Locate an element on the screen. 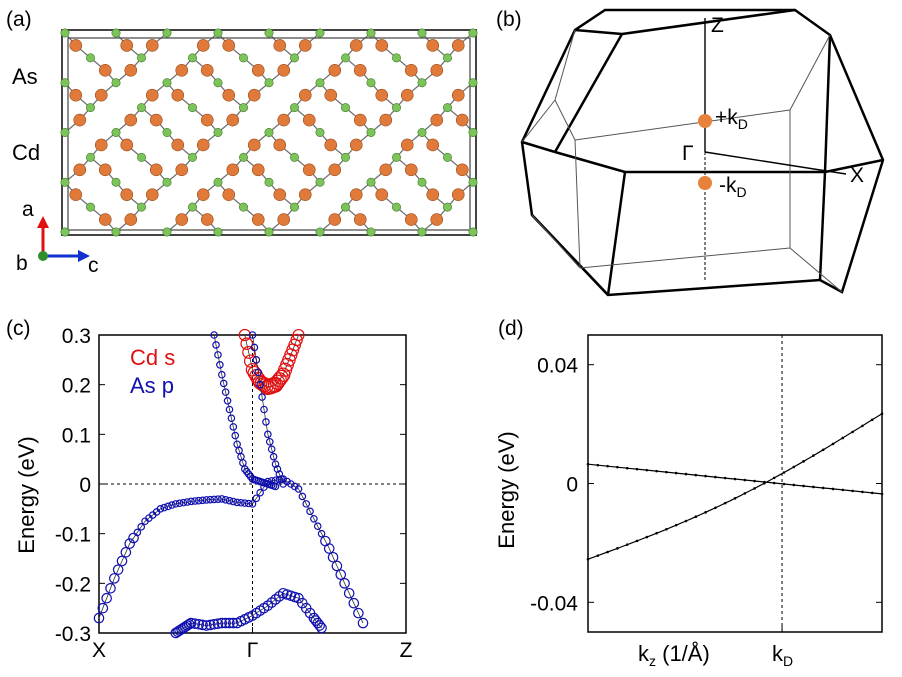 This screenshot has width=902, height=677. plot-frame-d is located at coordinates (735, 483).